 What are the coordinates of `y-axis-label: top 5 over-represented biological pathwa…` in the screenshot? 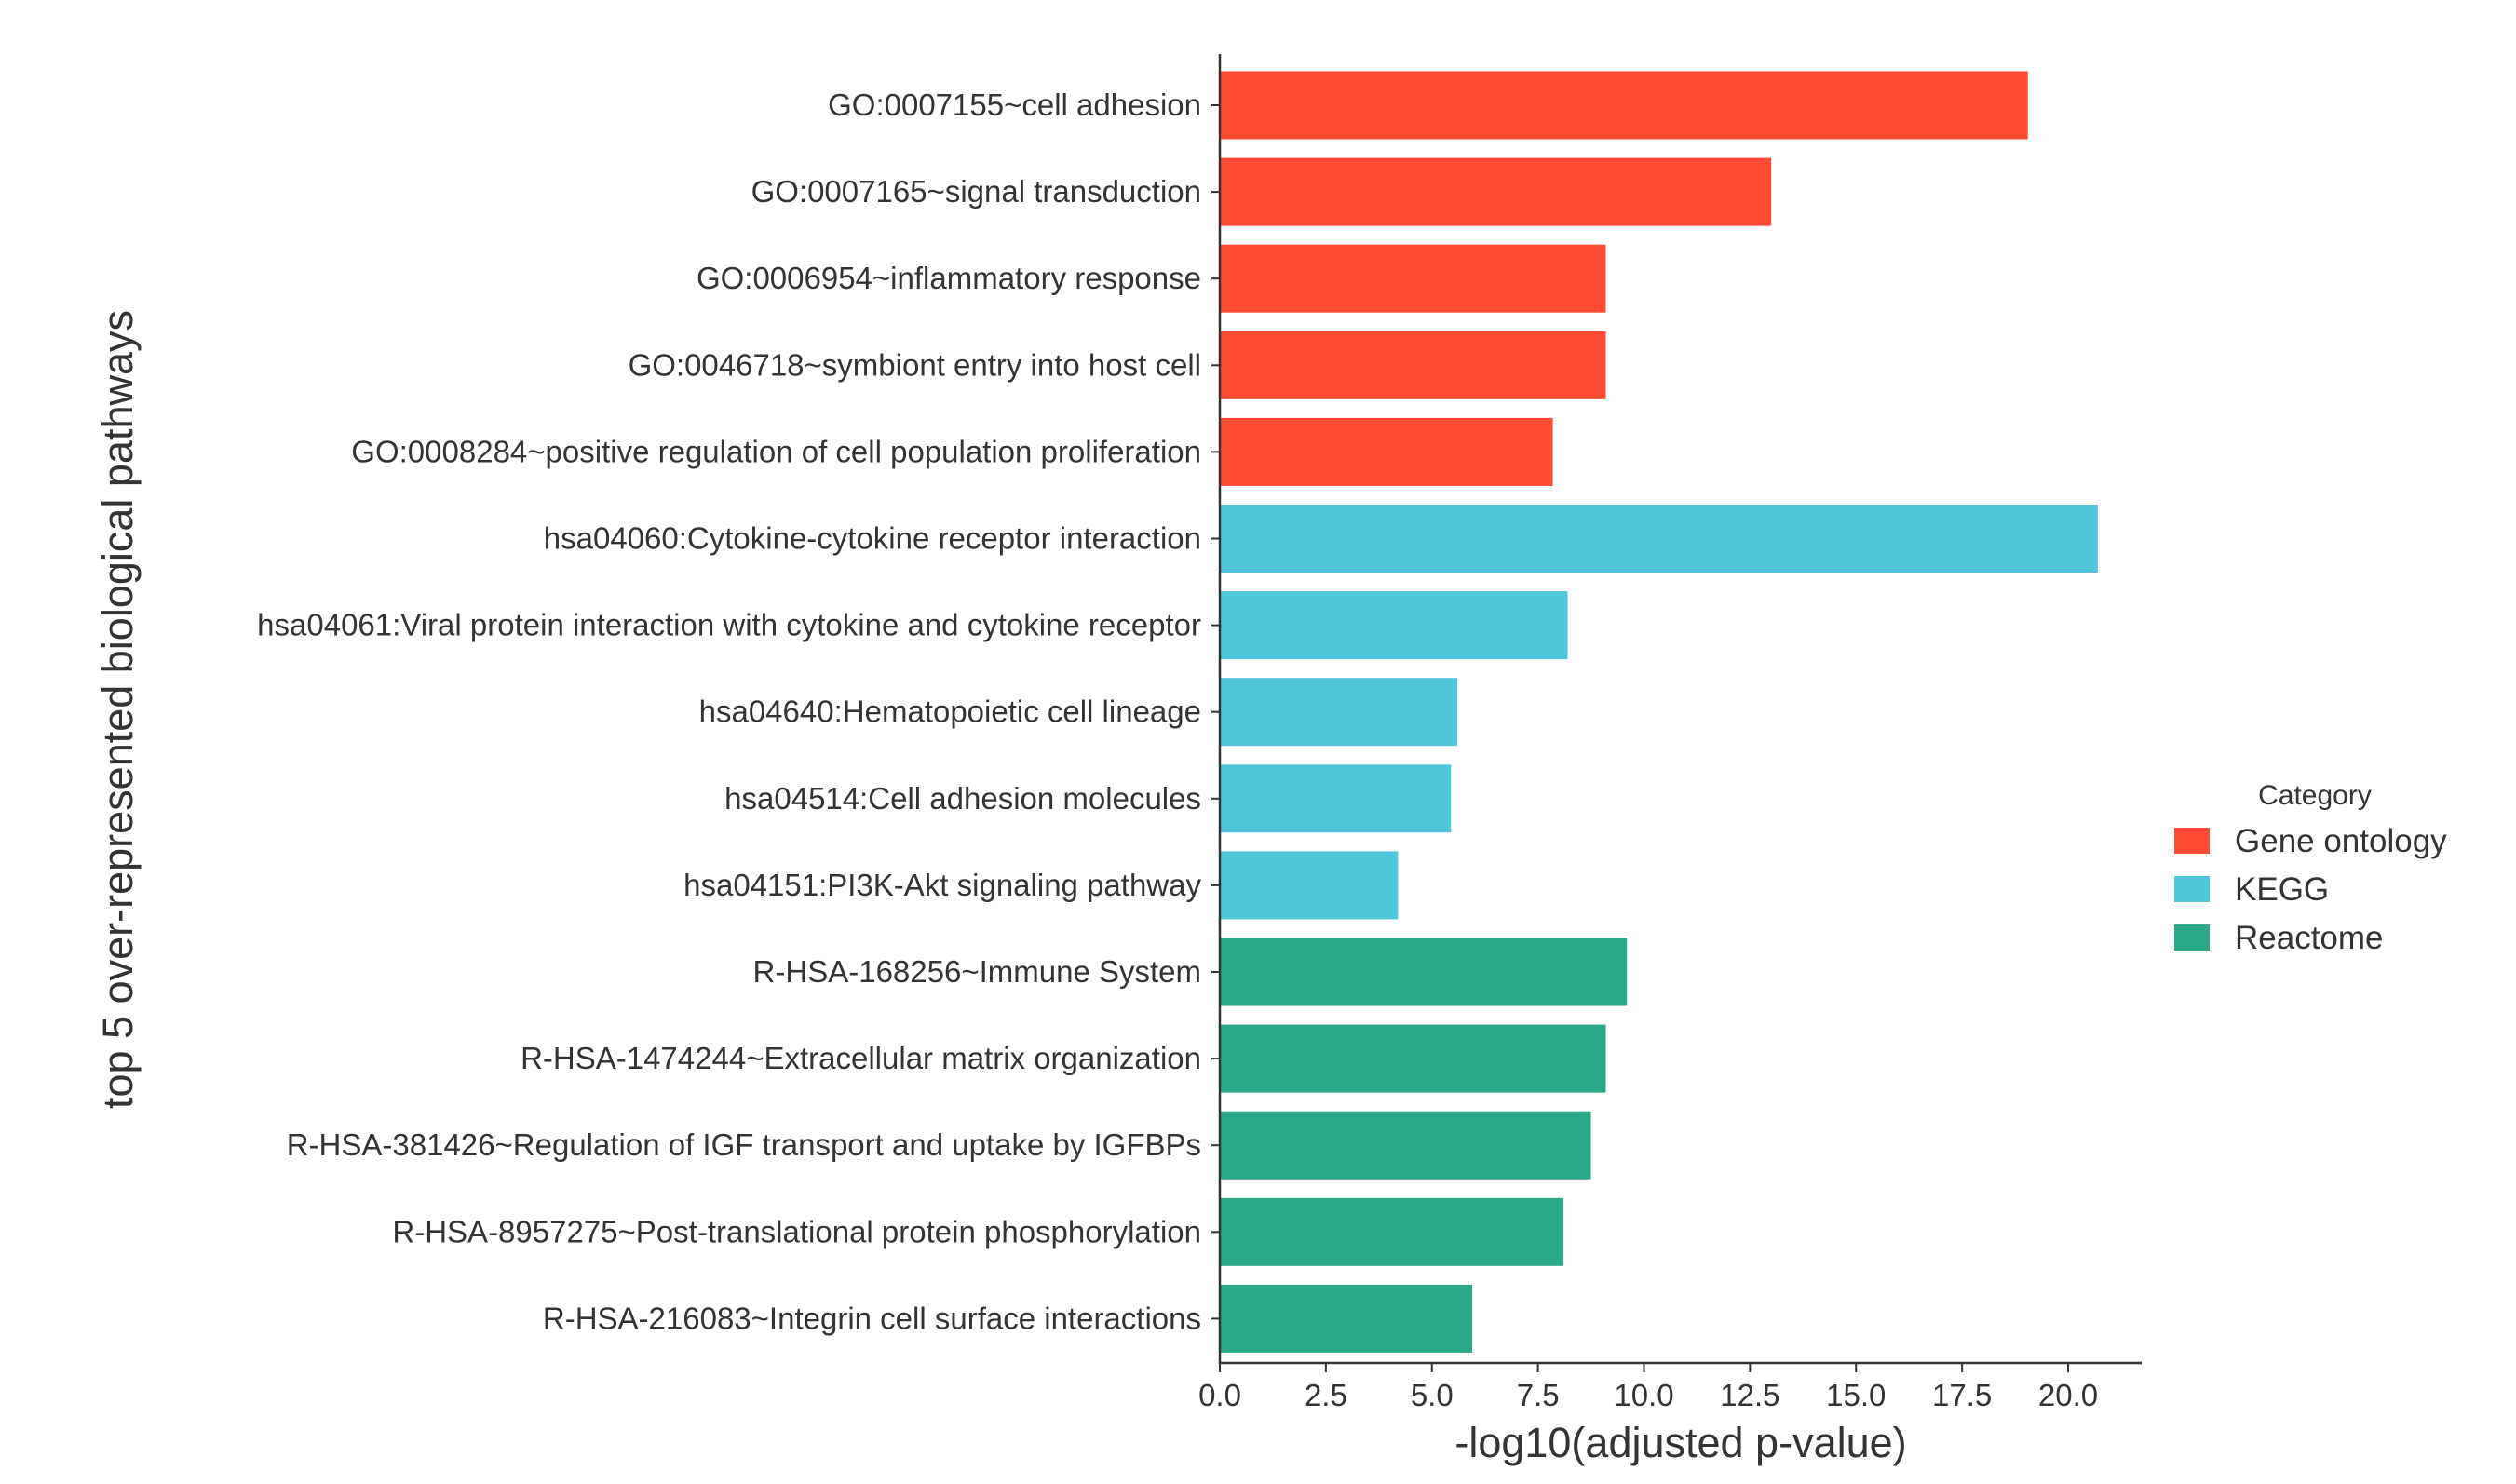 It's located at (118, 709).